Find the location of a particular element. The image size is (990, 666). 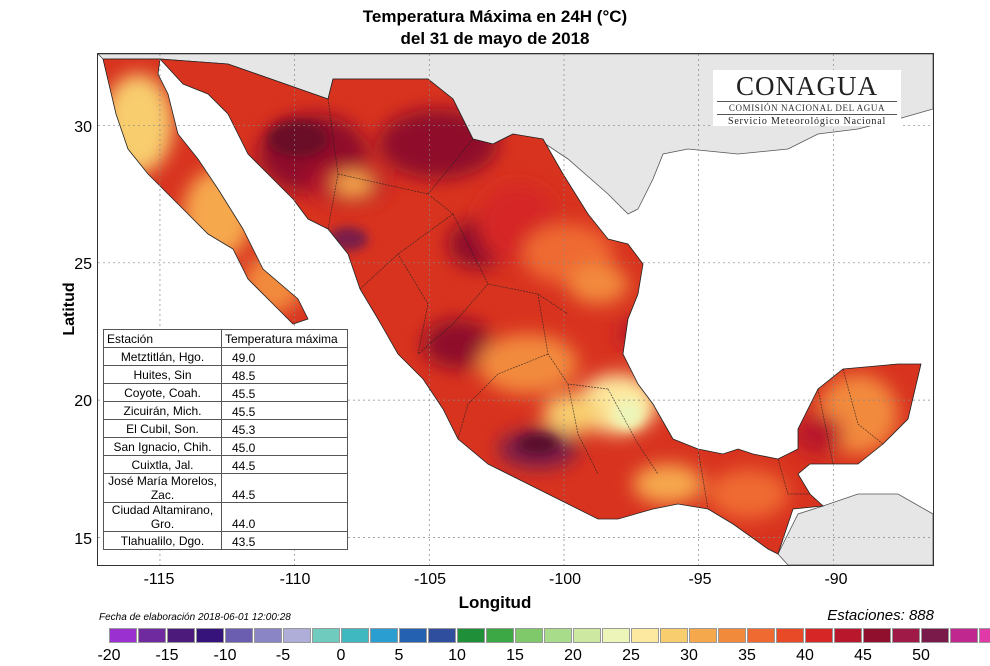

table-row: San Ignacio, Chih. 45.0 is located at coordinates (225, 446).